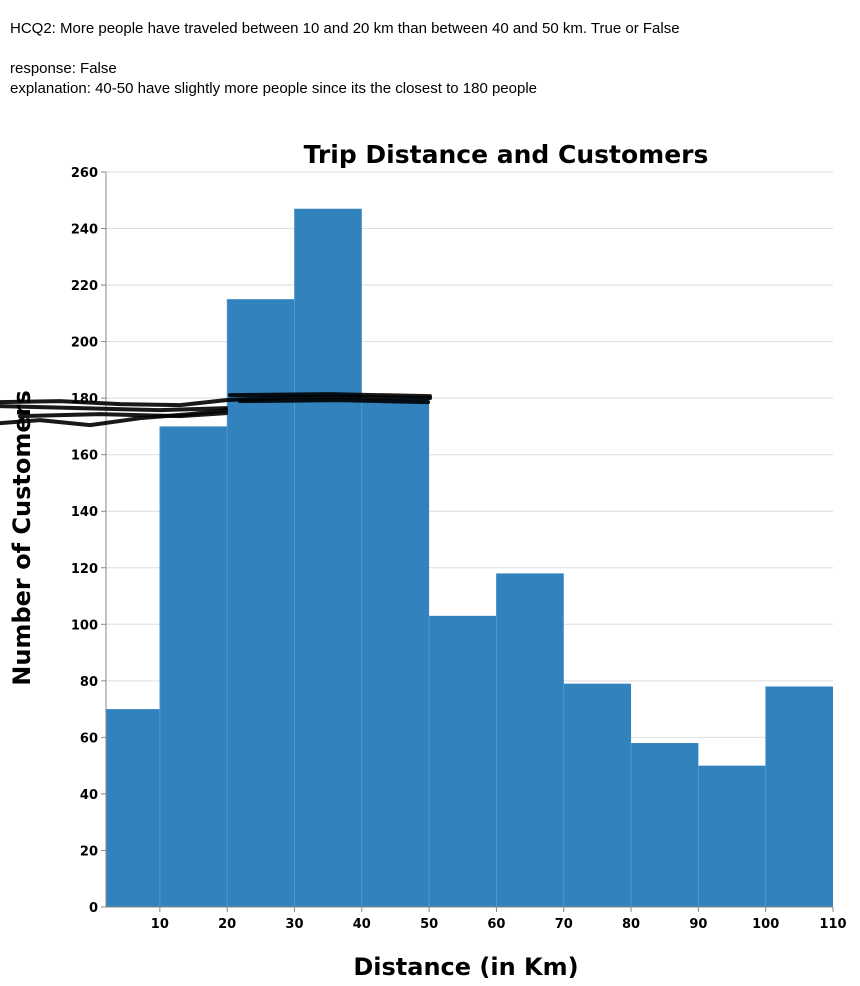 This screenshot has height=986, width=860. I want to click on y-tick-label: 40, so click(89, 795).